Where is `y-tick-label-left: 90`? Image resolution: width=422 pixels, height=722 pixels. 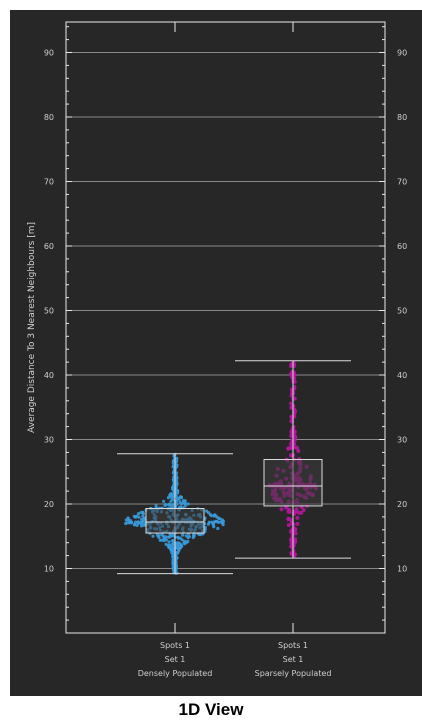 y-tick-label-left: 90 is located at coordinates (49, 53).